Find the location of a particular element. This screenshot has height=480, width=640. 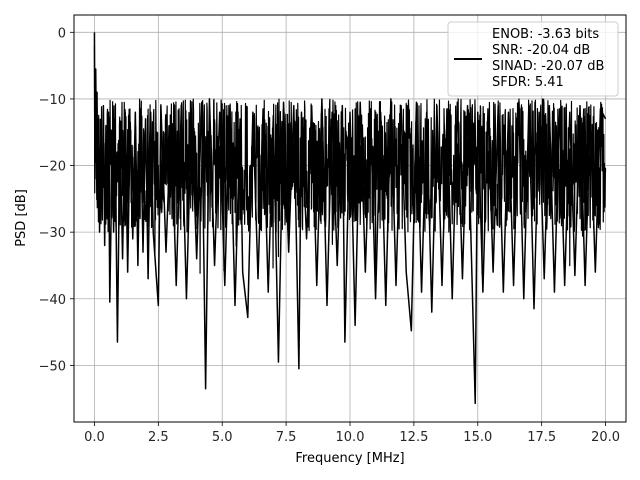

x-tick-label: 20.0 is located at coordinates (605, 437).